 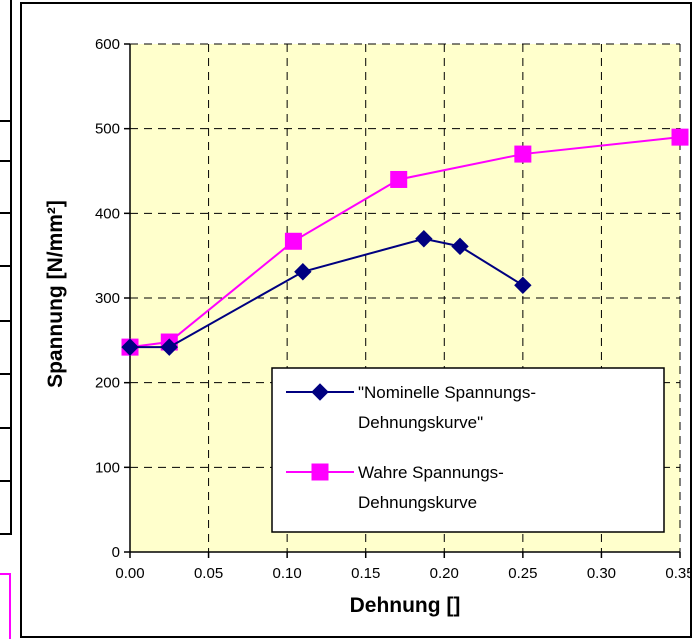 What do you see at coordinates (107, 298) in the screenshot?
I see `y-tick-label: 300` at bounding box center [107, 298].